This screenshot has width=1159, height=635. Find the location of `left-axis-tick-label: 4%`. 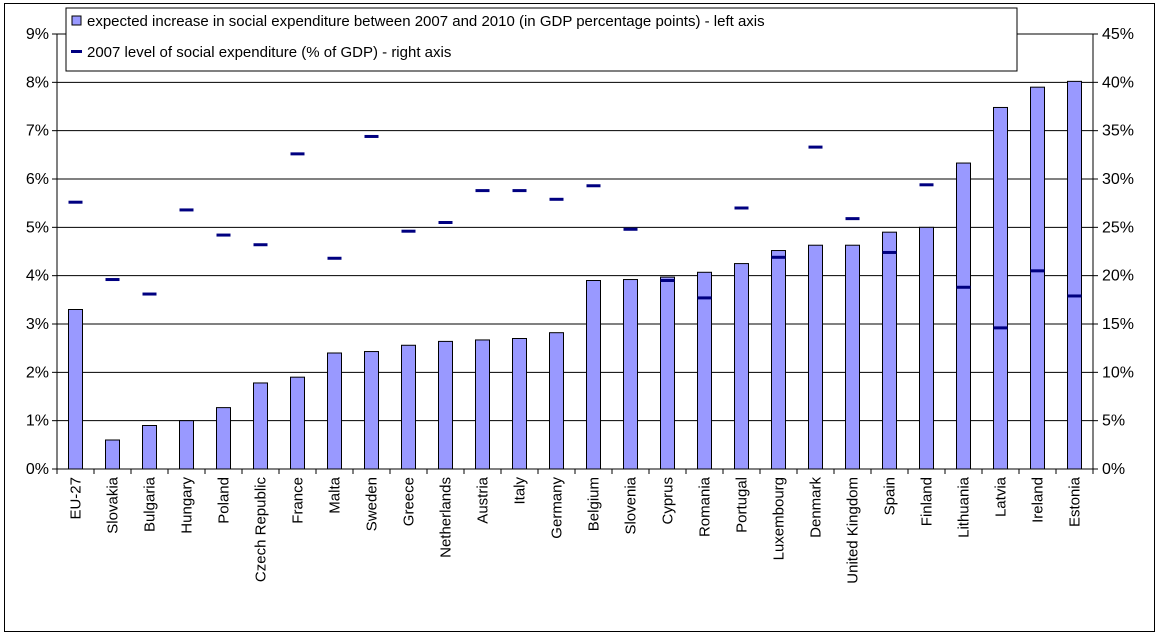

left-axis-tick-label: 4% is located at coordinates (37, 276).